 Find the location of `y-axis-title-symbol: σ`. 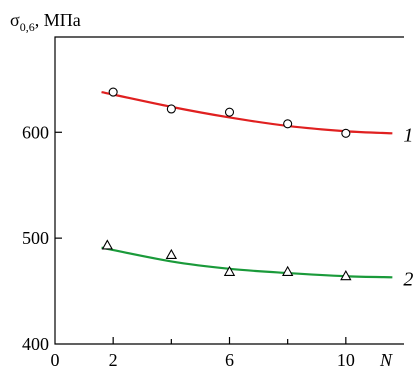

y-axis-title-symbol: σ is located at coordinates (15, 20).